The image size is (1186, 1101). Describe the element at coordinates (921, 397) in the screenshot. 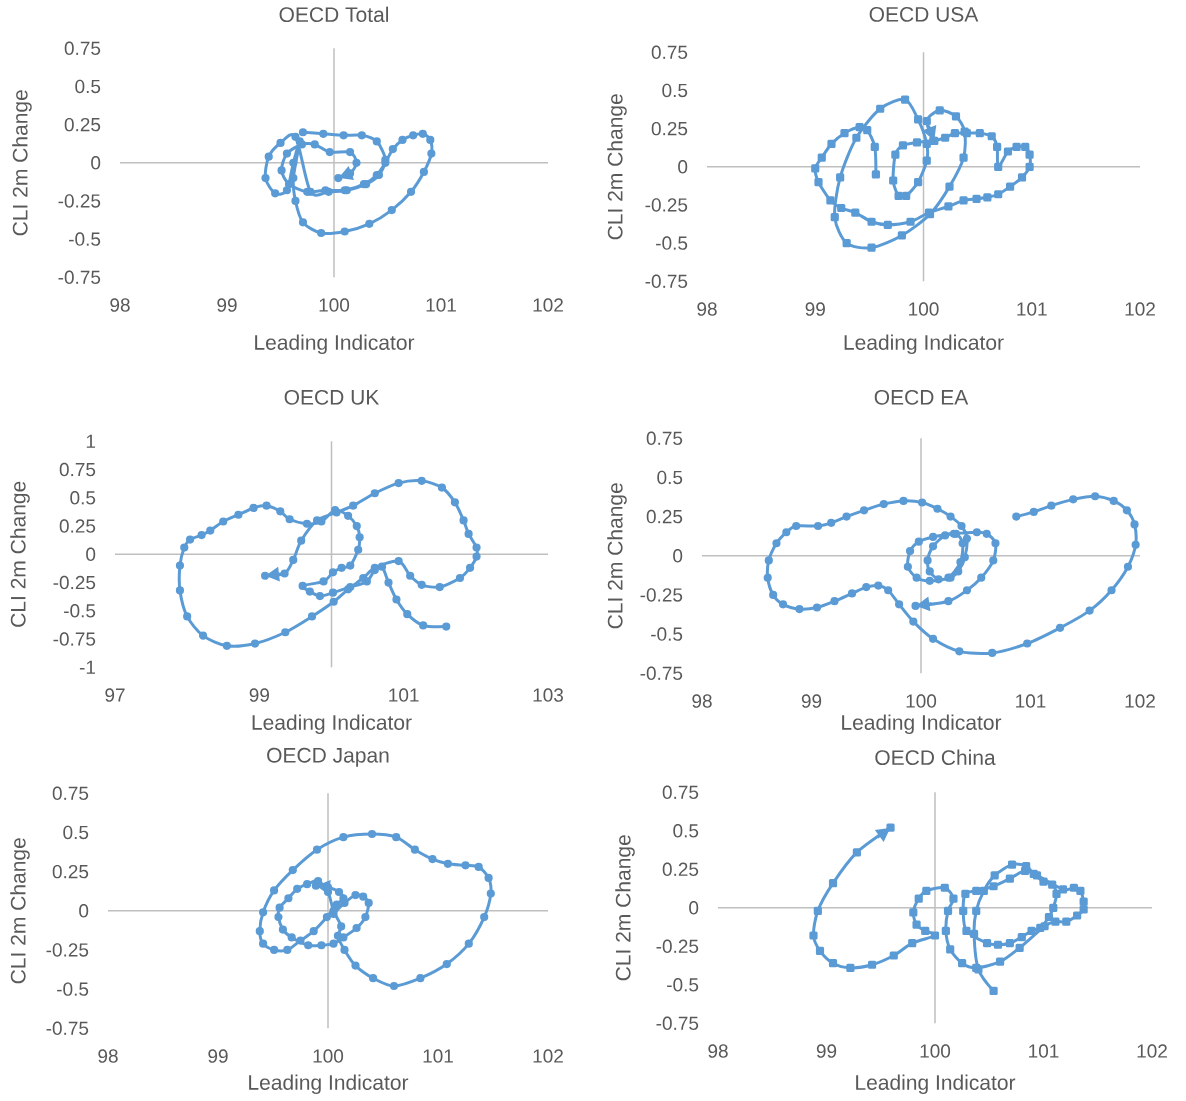

I see `chart-title: OECD EA` at that location.